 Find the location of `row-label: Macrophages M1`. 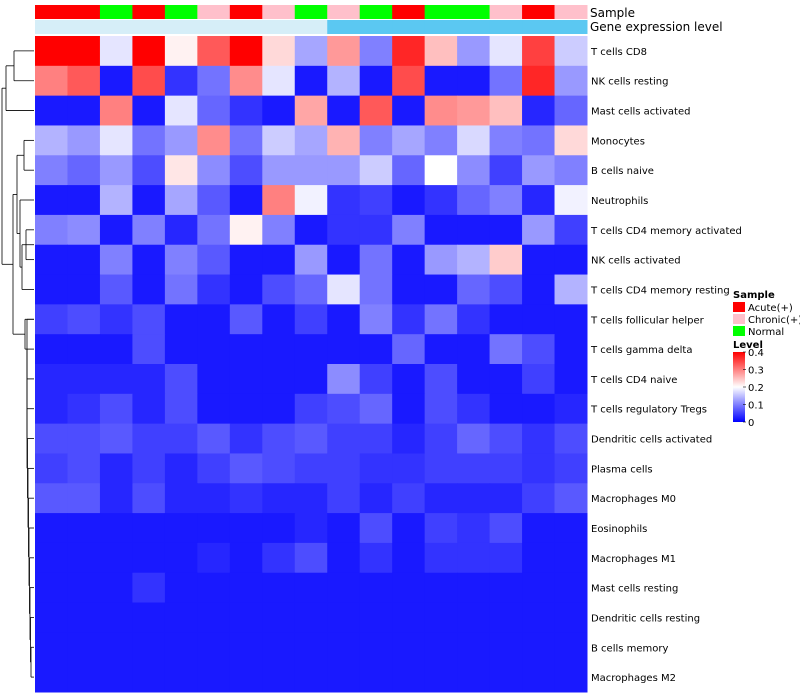

row-label: Macrophages M1 is located at coordinates (633, 559).